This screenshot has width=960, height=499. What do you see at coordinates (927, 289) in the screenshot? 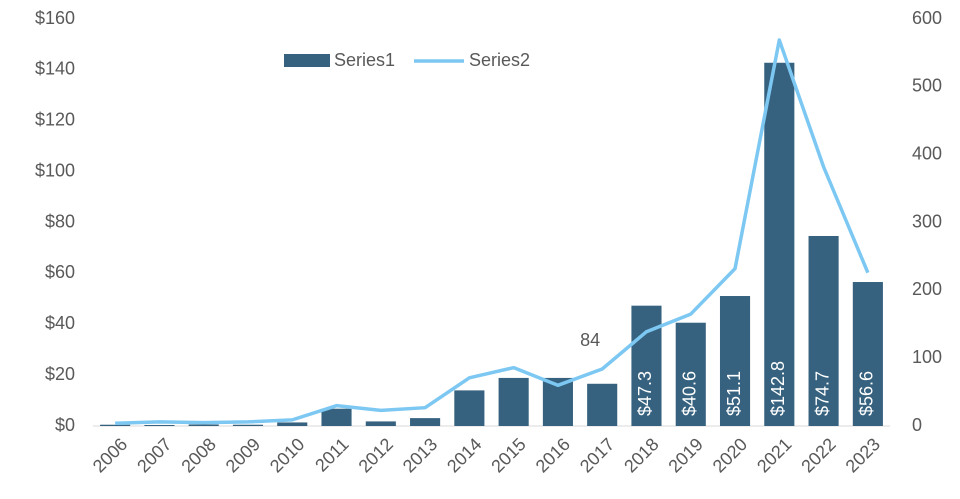
I see `y2-tick-label: 200` at bounding box center [927, 289].